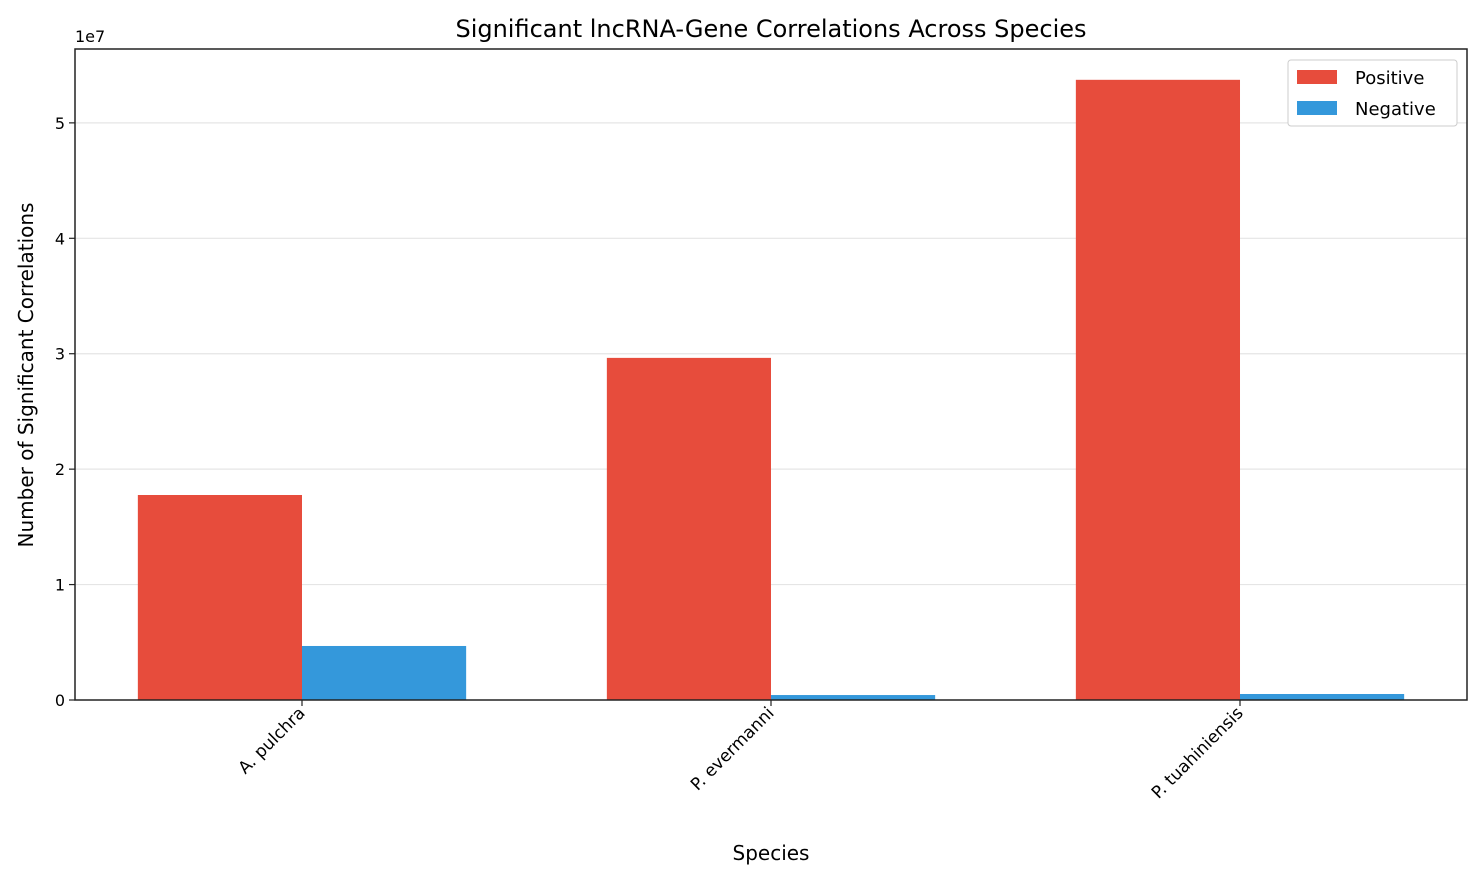  Describe the element at coordinates (1395, 109) in the screenshot. I see `legend-label: Negative` at that location.